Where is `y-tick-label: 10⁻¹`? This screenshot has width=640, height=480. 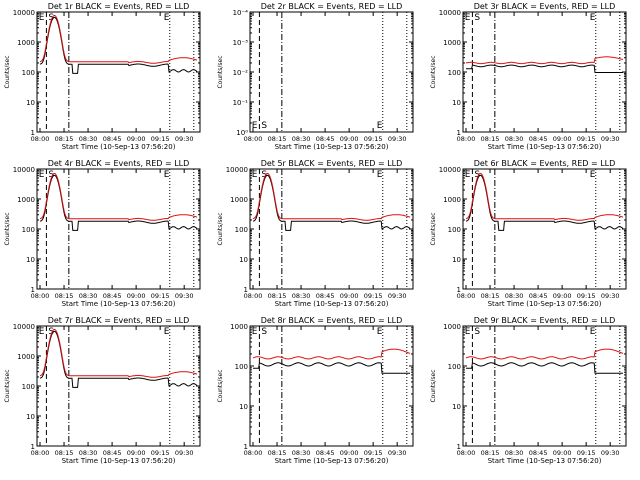 y-tick-label: 10⁻¹ is located at coordinates (241, 103).